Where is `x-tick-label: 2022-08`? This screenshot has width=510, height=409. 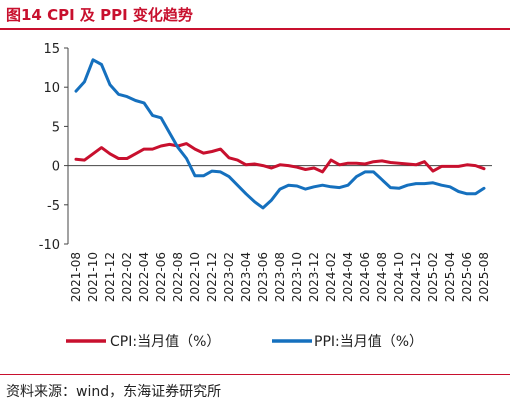
x-tick-label: 2022-08 is located at coordinates (178, 277).